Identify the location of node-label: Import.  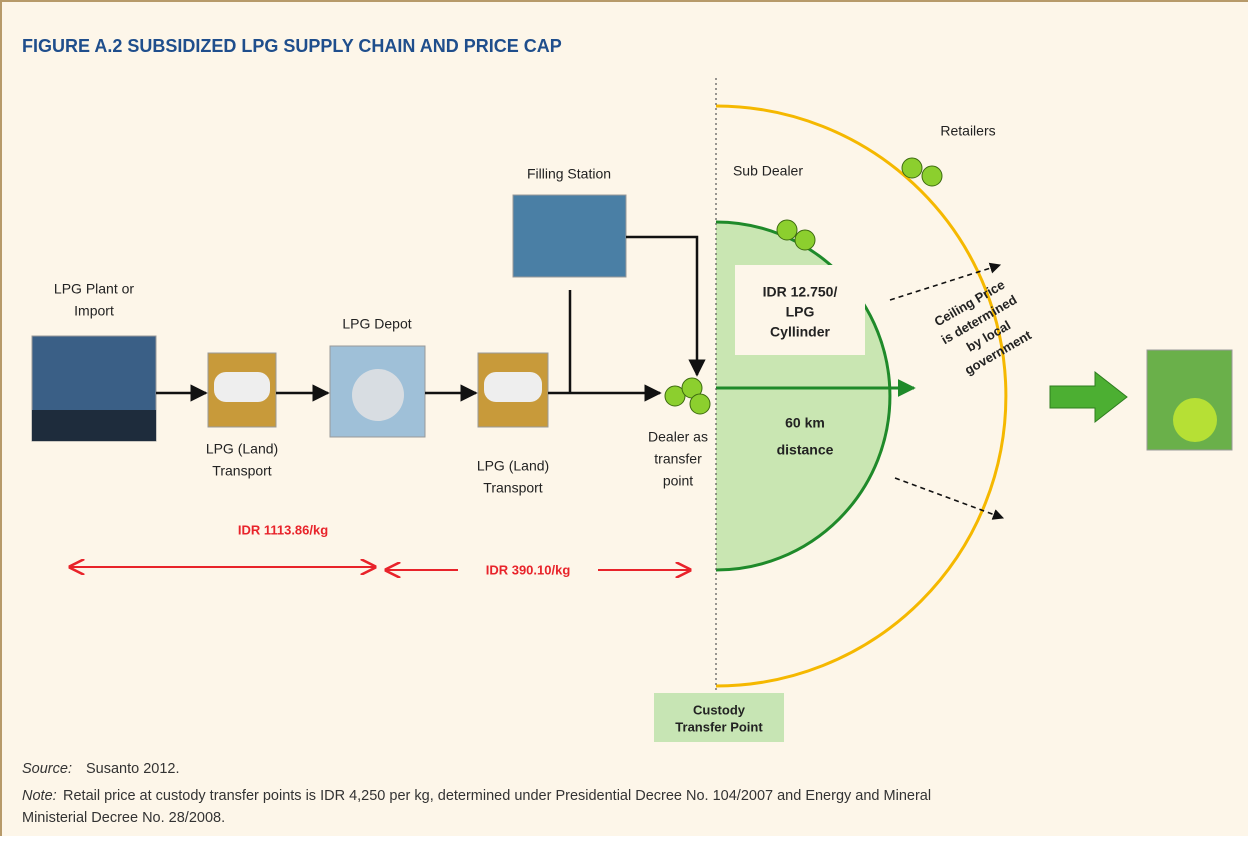
(94, 311).